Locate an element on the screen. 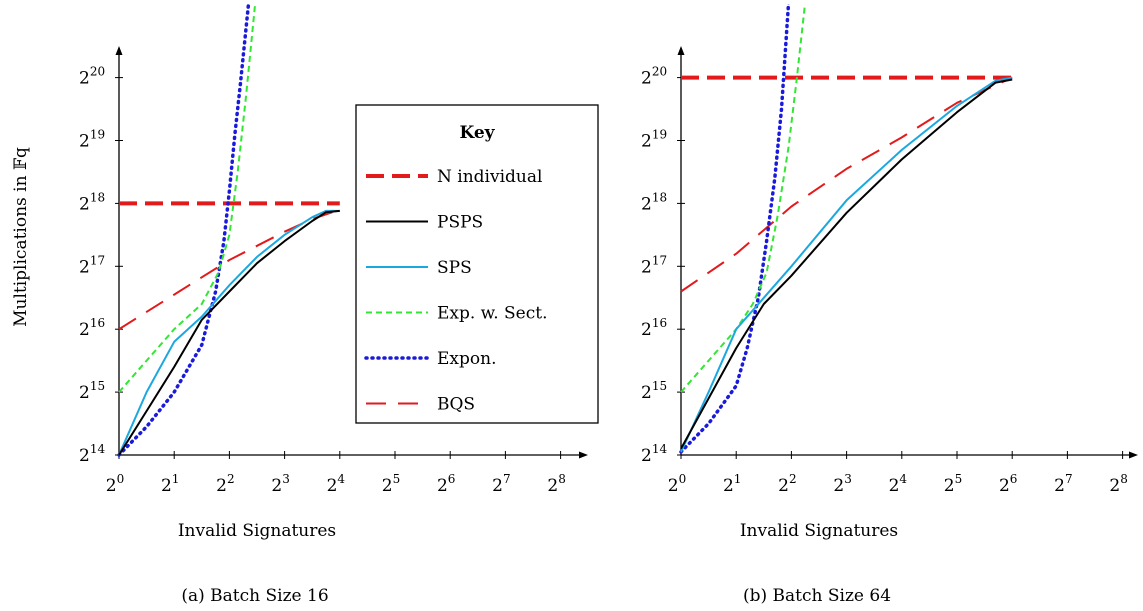  x-axis-arrow is located at coordinates (1133, 455).